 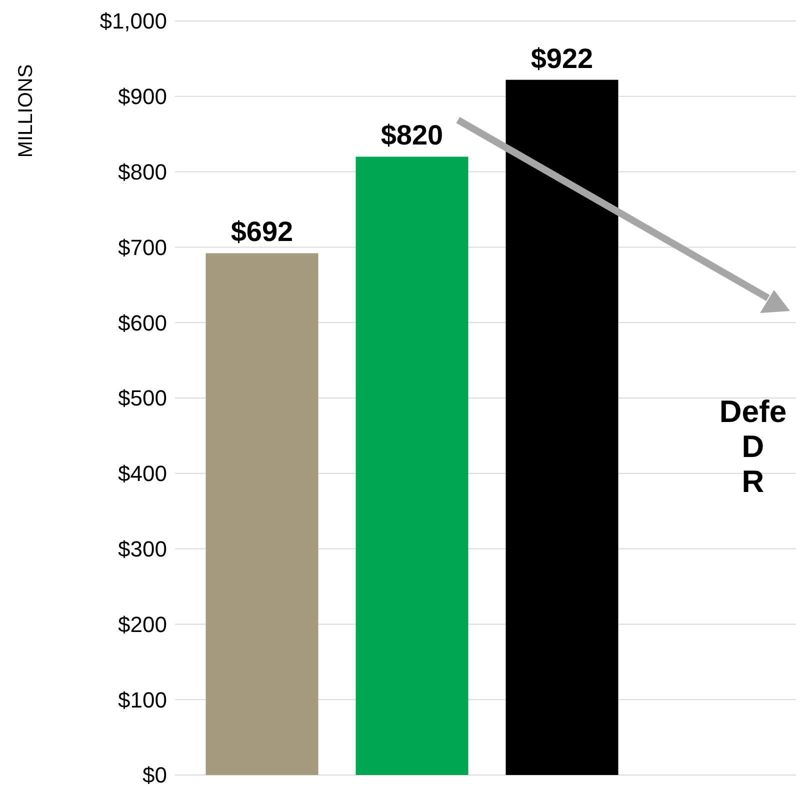 What do you see at coordinates (753, 446) in the screenshot?
I see `text: Defe D R` at bounding box center [753, 446].